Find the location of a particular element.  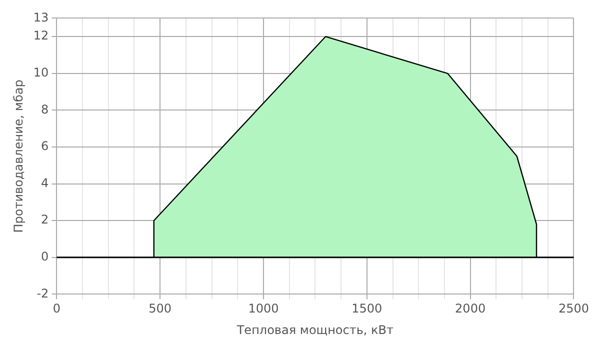

y-axis-title: Противодавление, мбар is located at coordinates (18, 156).